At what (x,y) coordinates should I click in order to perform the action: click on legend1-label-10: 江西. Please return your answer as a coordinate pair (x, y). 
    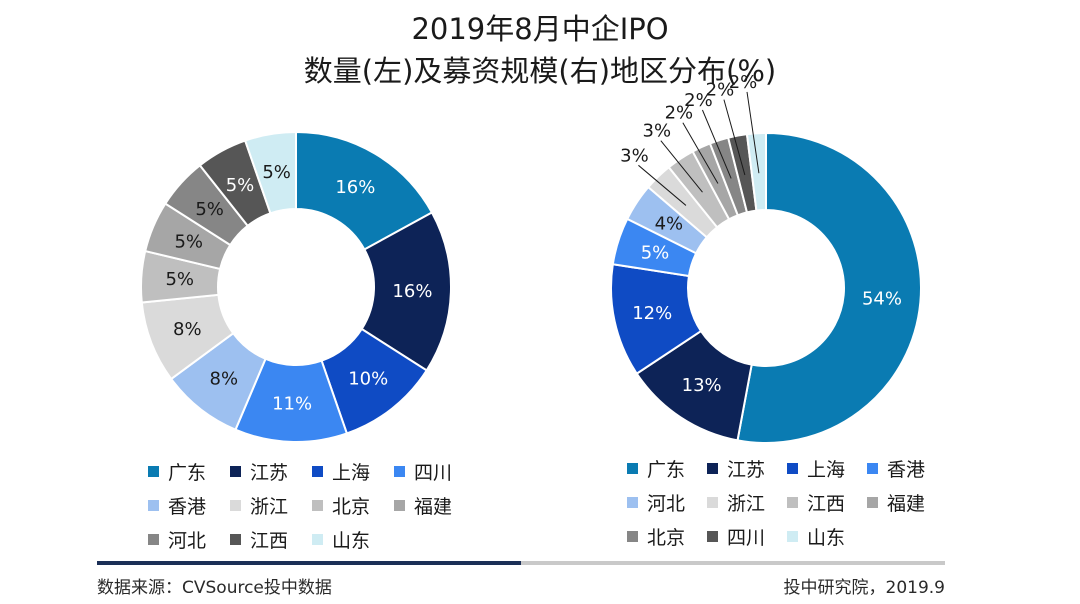
    Looking at the image, I should click on (269, 541).